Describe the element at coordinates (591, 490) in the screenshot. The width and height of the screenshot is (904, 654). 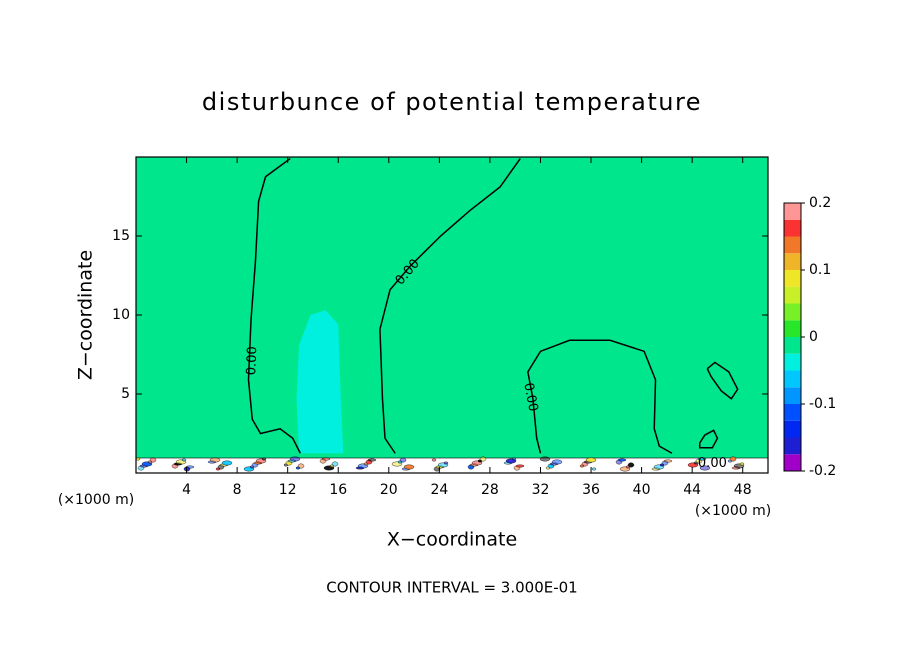
I see `x-tick-label: 36` at that location.